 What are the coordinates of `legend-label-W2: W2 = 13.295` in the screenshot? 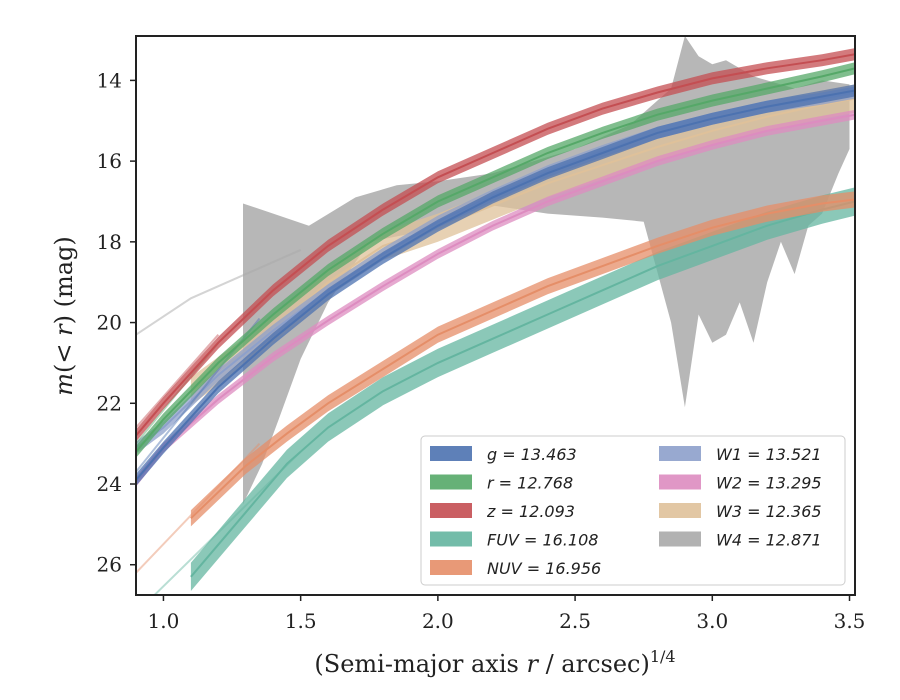 It's located at (769, 483).